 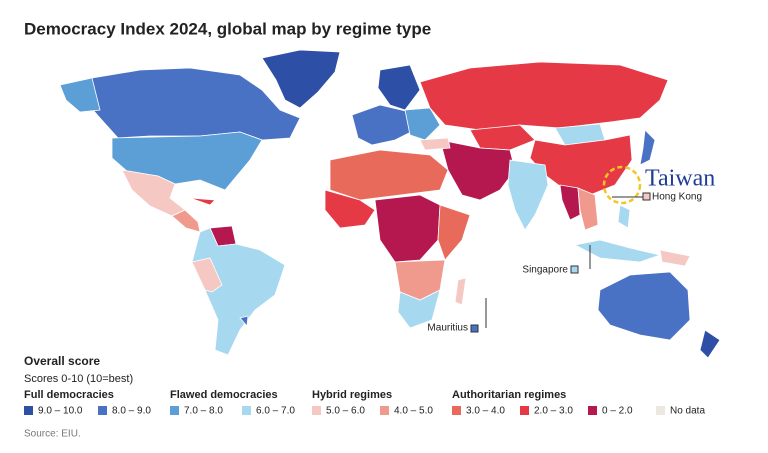 I want to click on australia, so click(x=644, y=306).